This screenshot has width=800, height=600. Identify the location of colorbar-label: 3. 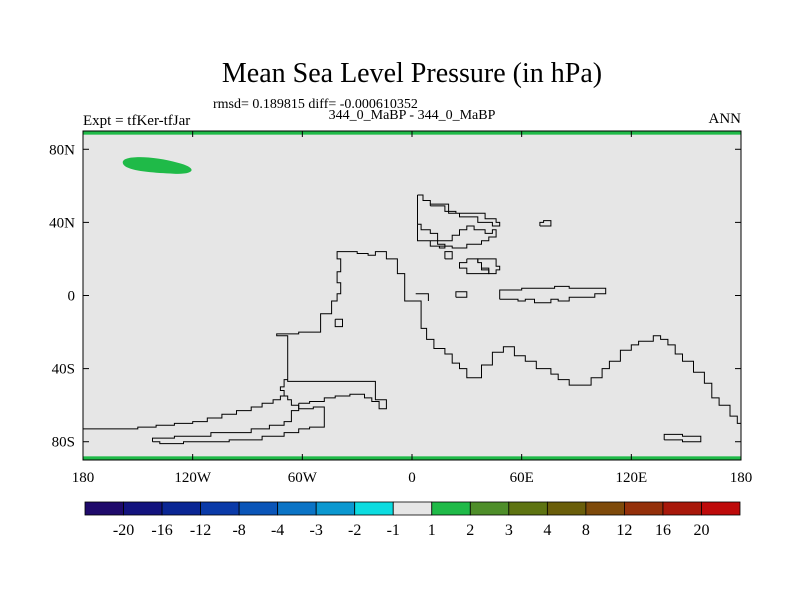
(509, 530).